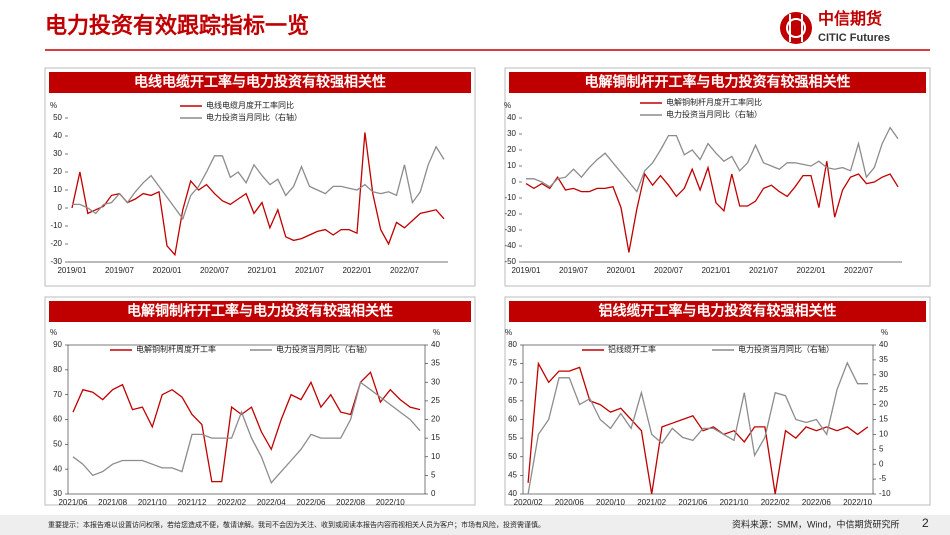  I want to click on x-tick-label: 2021/12, so click(191, 502).